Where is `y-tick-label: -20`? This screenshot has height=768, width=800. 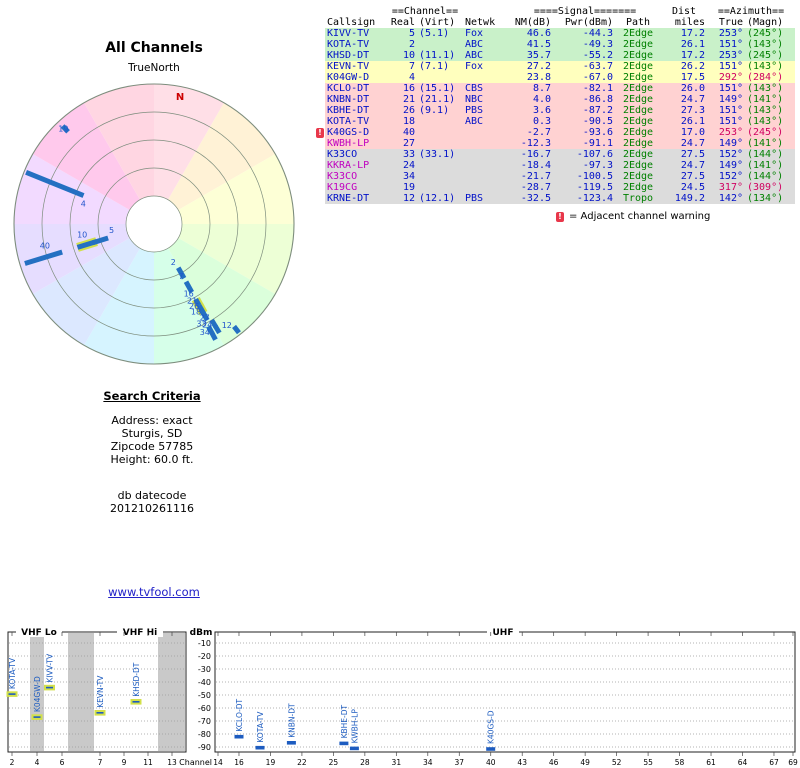
y-tick-label: -20 is located at coordinates (204, 656).